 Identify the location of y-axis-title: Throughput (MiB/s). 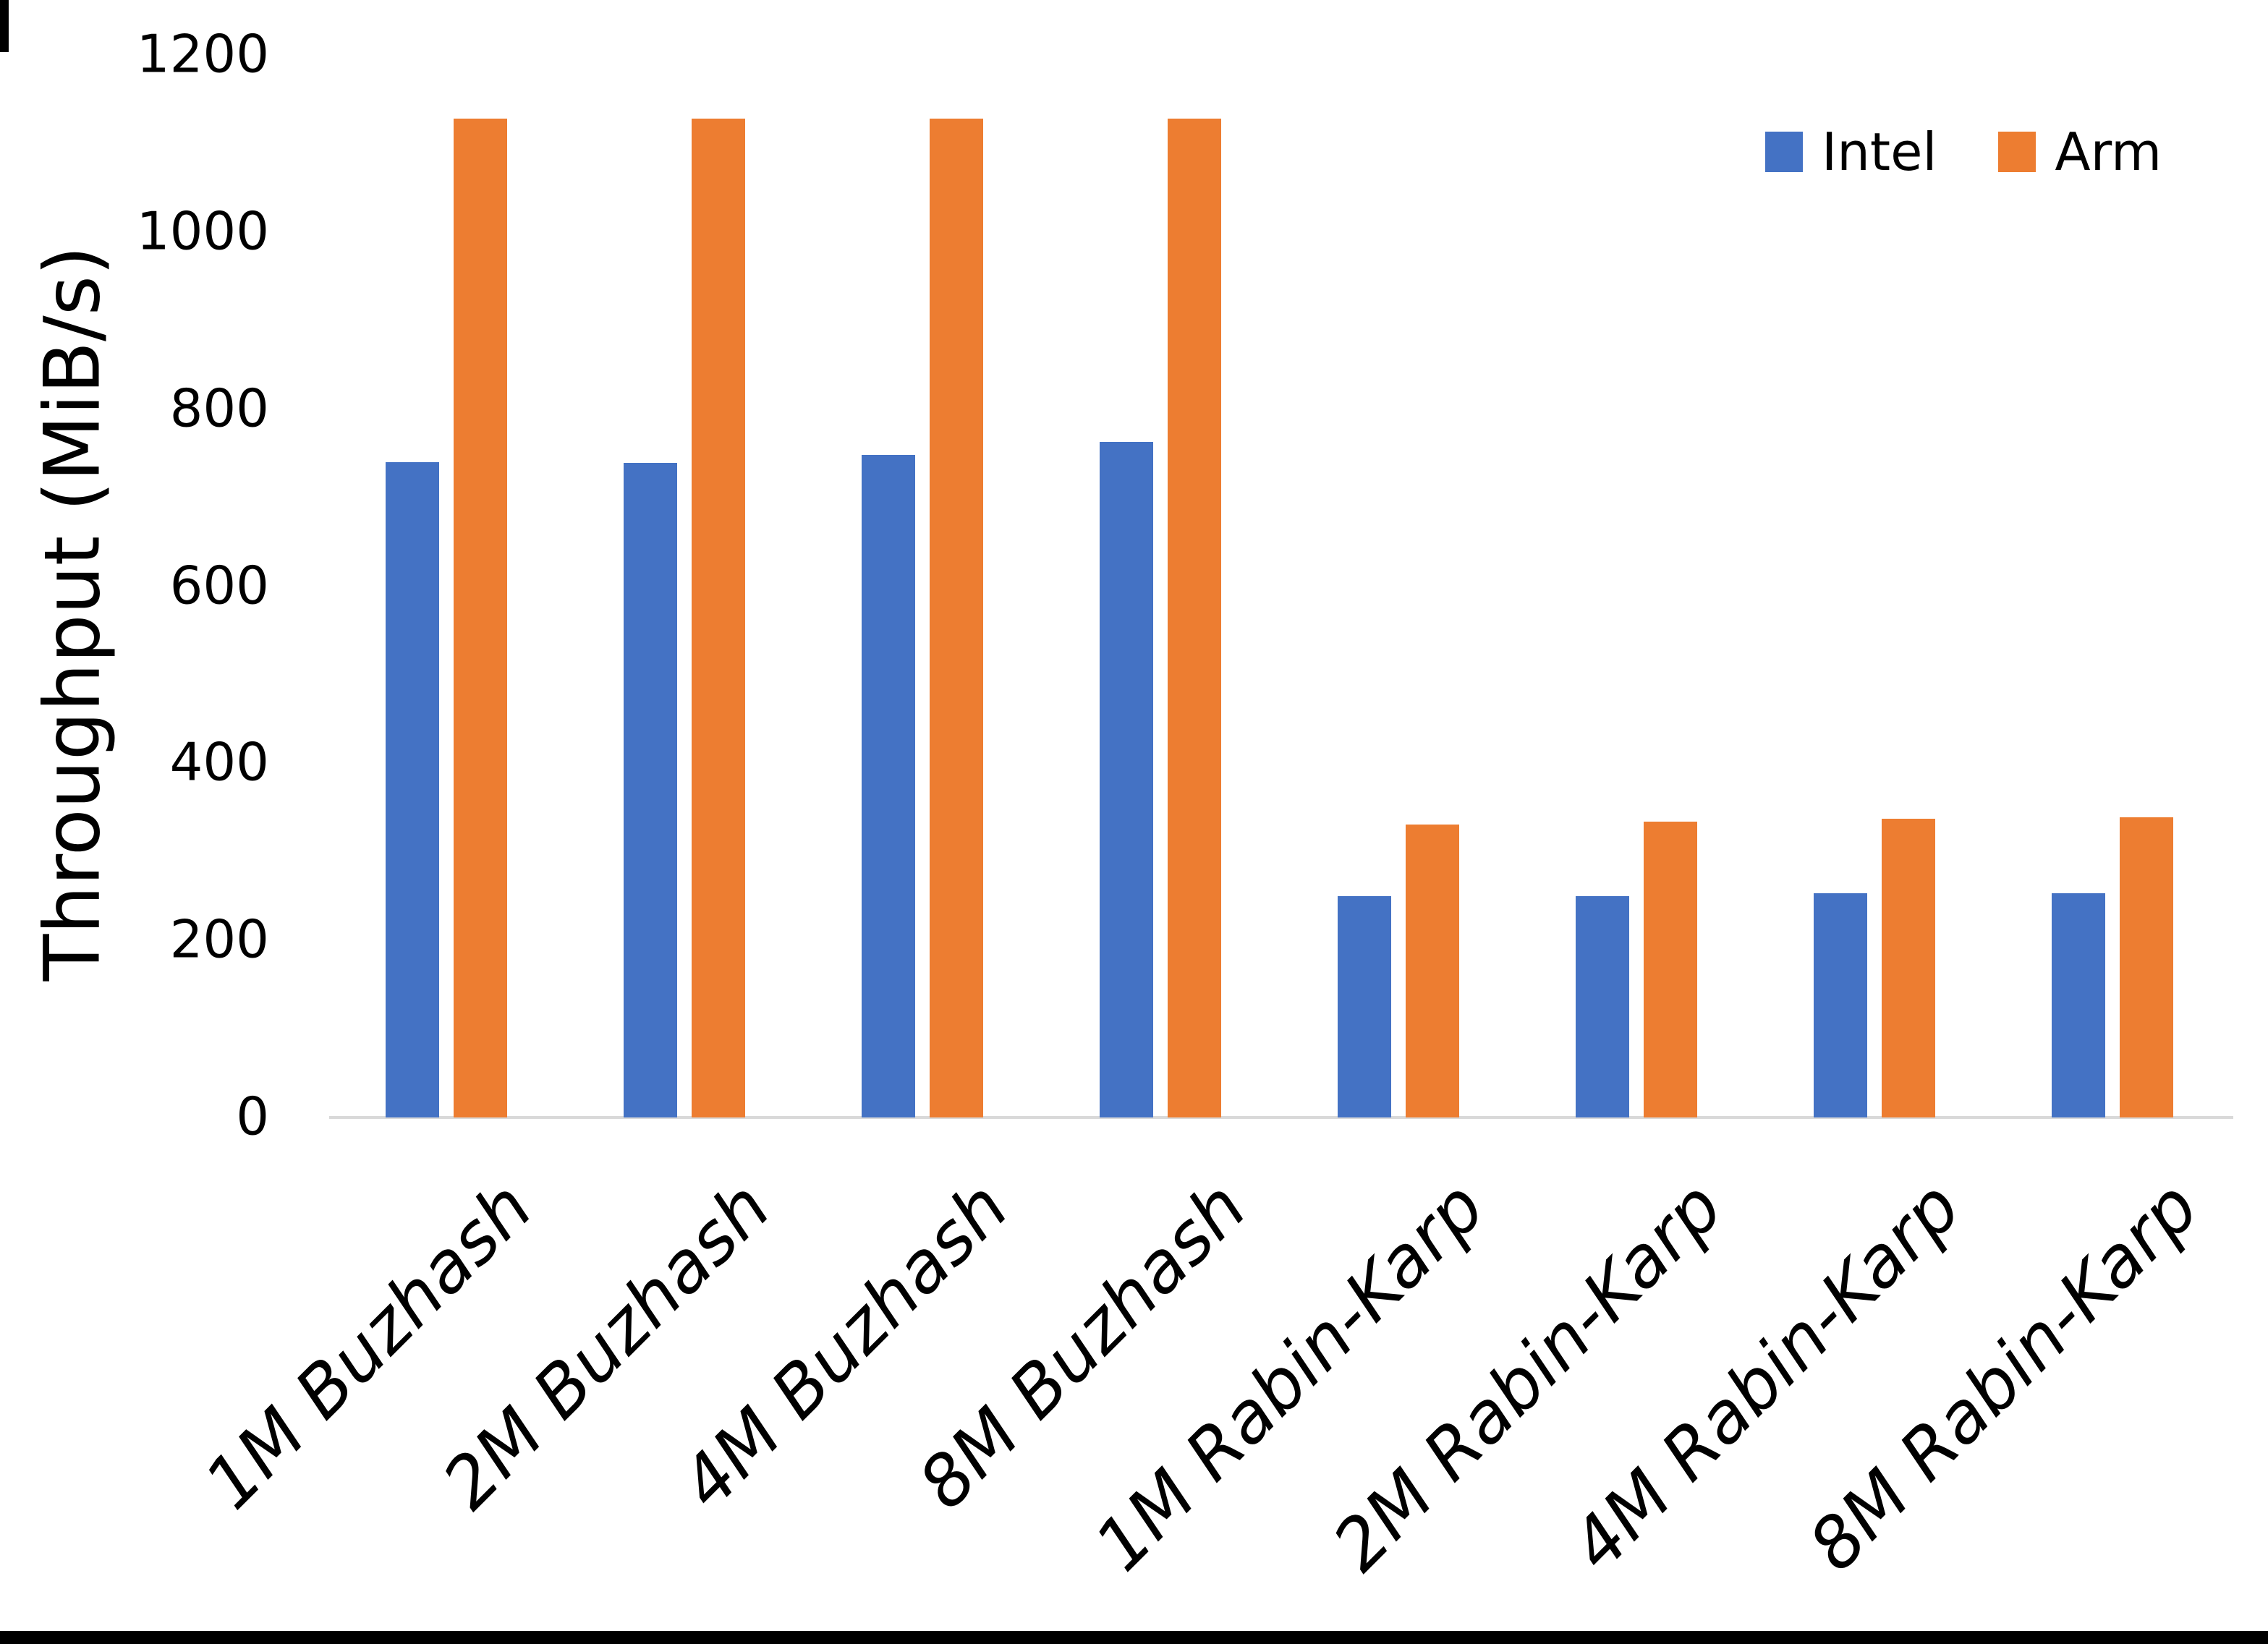
(72, 613).